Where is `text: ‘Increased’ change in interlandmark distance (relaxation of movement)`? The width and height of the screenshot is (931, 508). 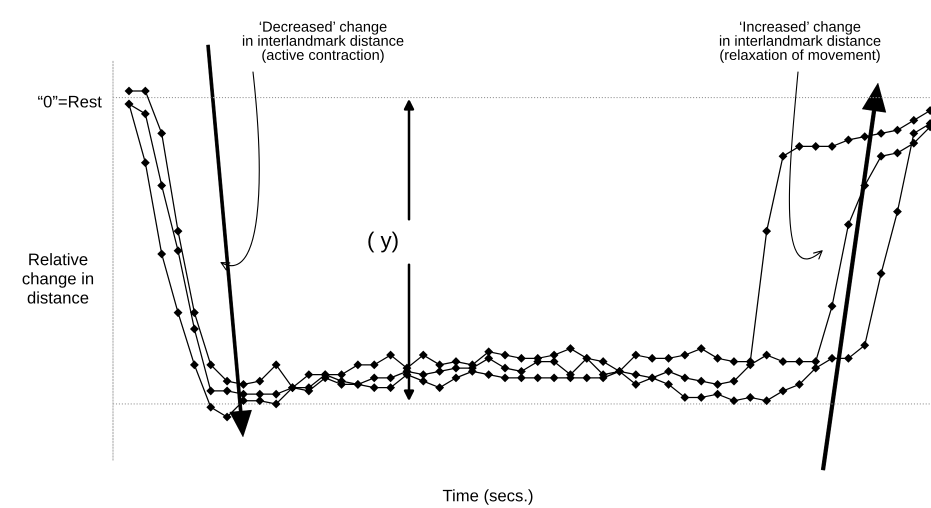 text: ‘Increased’ change in interlandmark distance (relaxation of movement) is located at coordinates (800, 42).